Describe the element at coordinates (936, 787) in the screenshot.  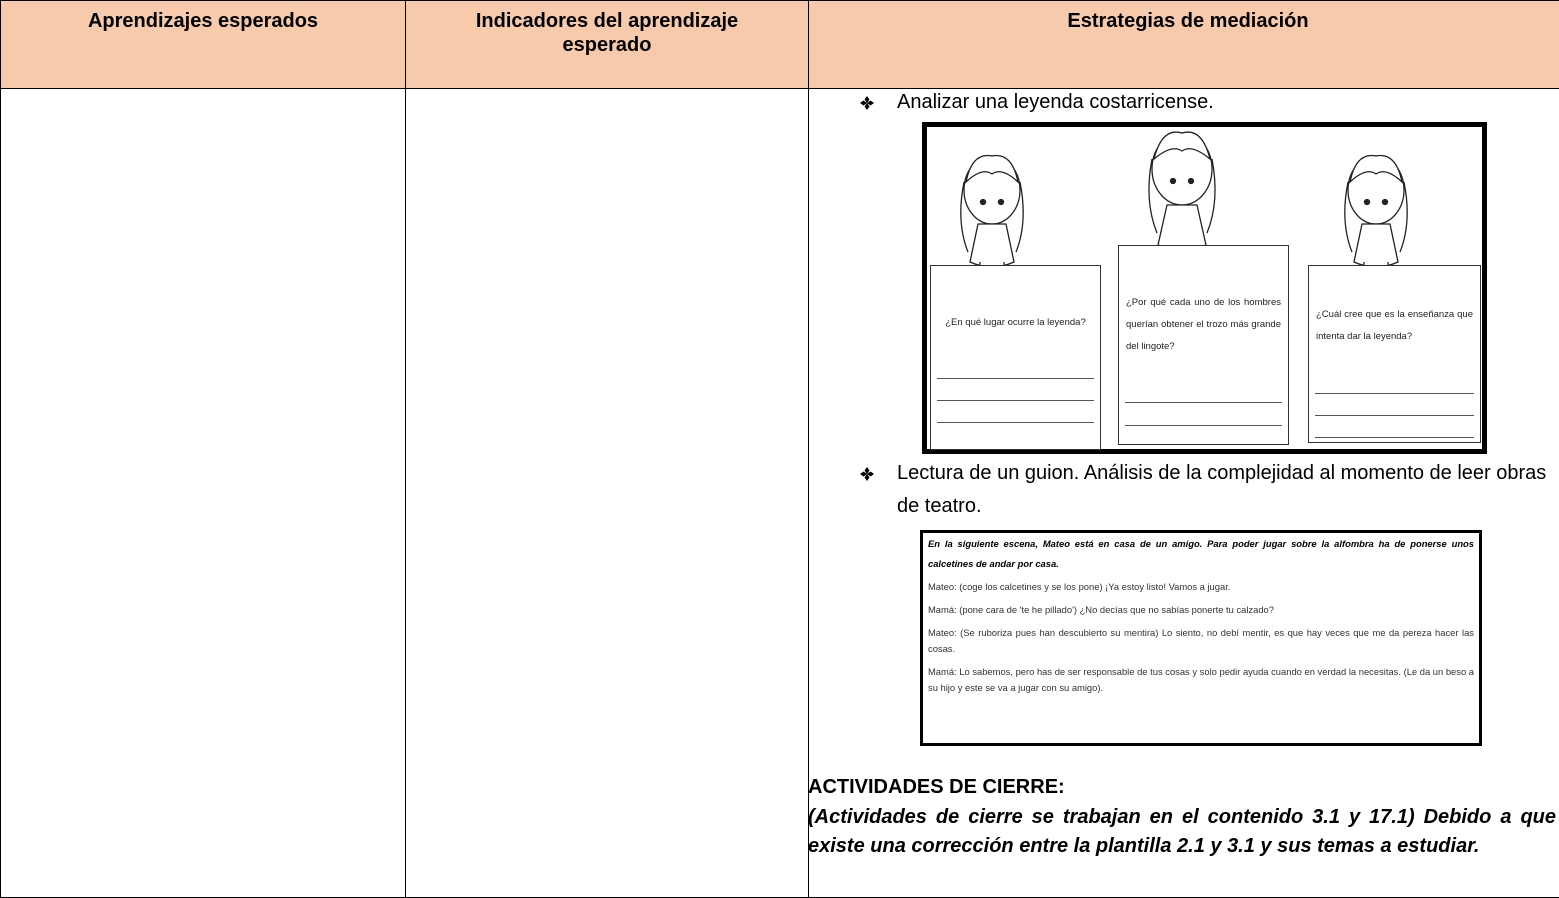
I see `closing-heading: ACTIVIDADES DE CIERRE:` at that location.